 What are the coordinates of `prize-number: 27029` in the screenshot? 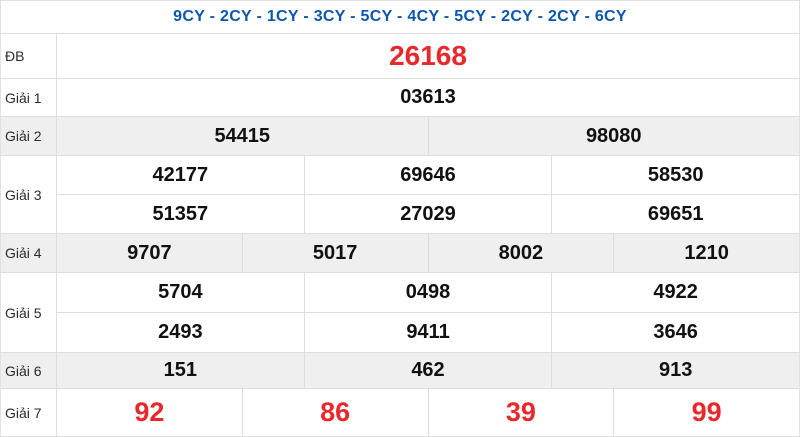 It's located at (427, 214).